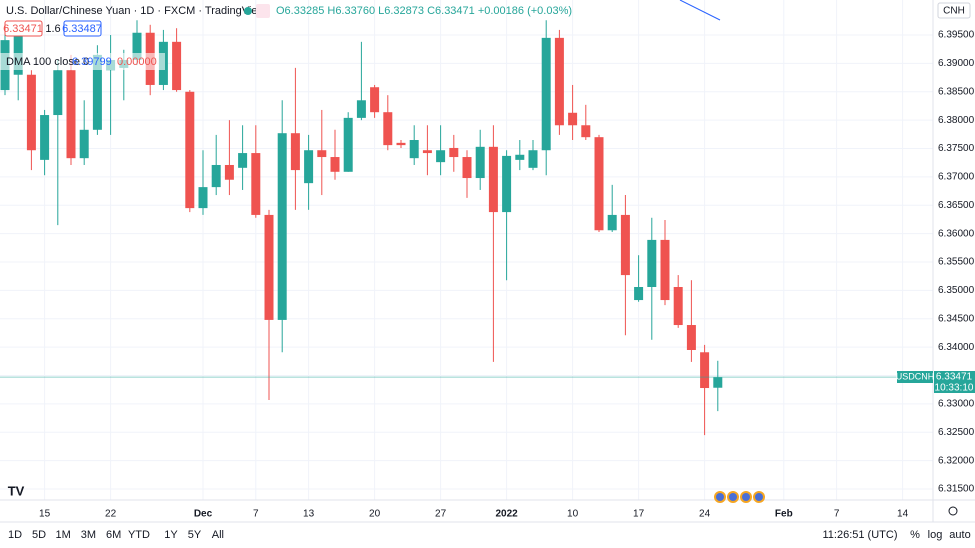  Describe the element at coordinates (639, 514) in the screenshot. I see `x-tick-label: 17` at that location.